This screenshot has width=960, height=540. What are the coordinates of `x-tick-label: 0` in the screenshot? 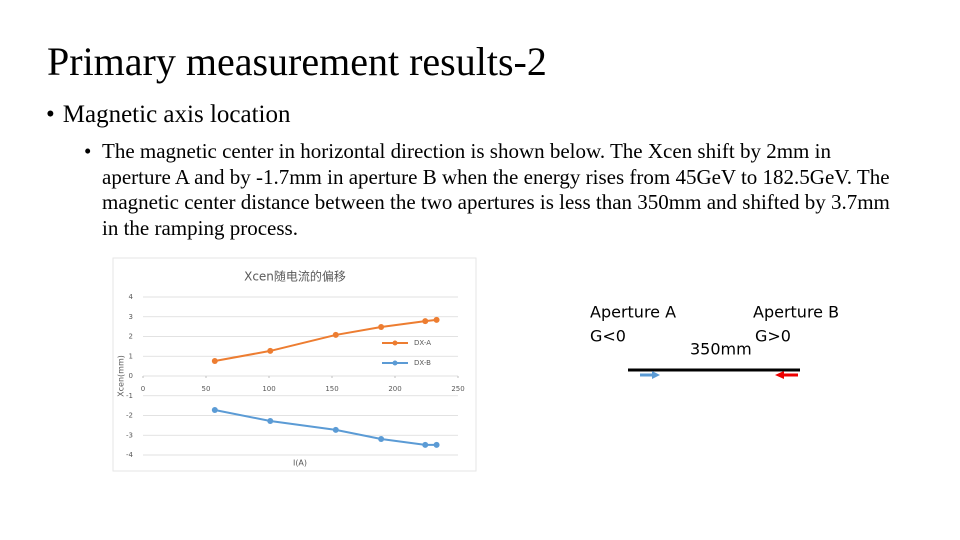 It's located at (143, 389).